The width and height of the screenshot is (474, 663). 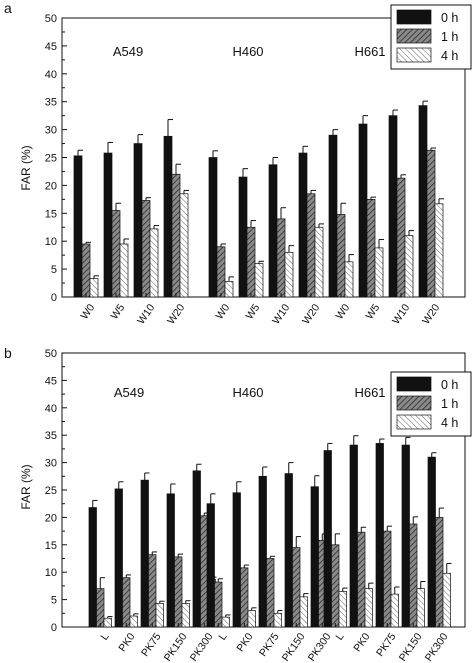 What do you see at coordinates (8, 8) in the screenshot?
I see `panel-label-a: a` at bounding box center [8, 8].